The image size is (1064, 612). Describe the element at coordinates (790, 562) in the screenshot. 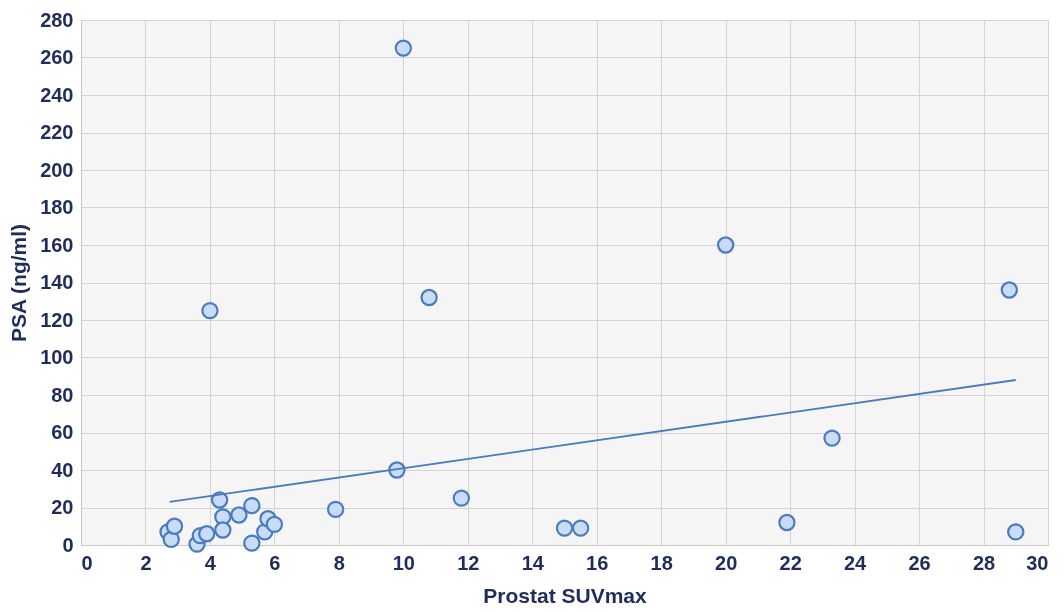

I see `x-tick-label: 22` at that location.